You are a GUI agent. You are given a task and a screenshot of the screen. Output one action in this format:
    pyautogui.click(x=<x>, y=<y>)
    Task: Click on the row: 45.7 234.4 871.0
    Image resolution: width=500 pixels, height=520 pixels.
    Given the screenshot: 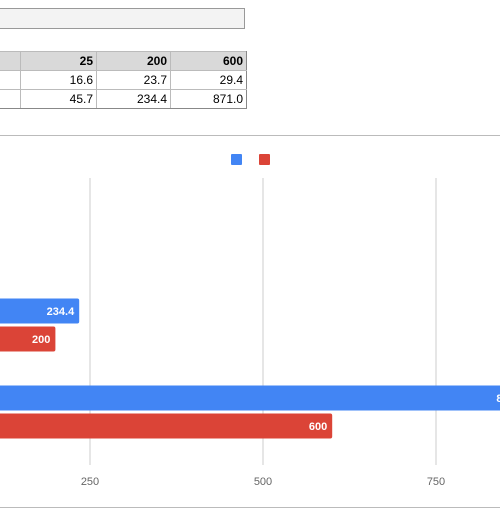 What is the action you would take?
    pyautogui.click(x=123, y=99)
    